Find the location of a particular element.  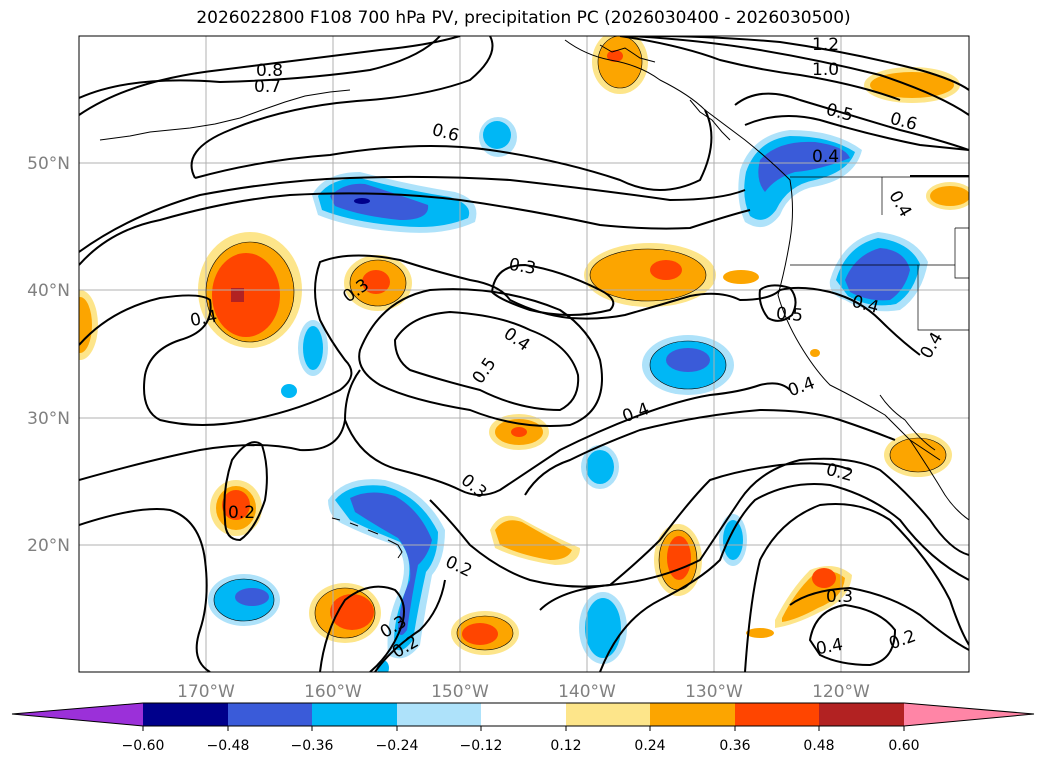

contour-label: 0.6 is located at coordinates (445, 133).